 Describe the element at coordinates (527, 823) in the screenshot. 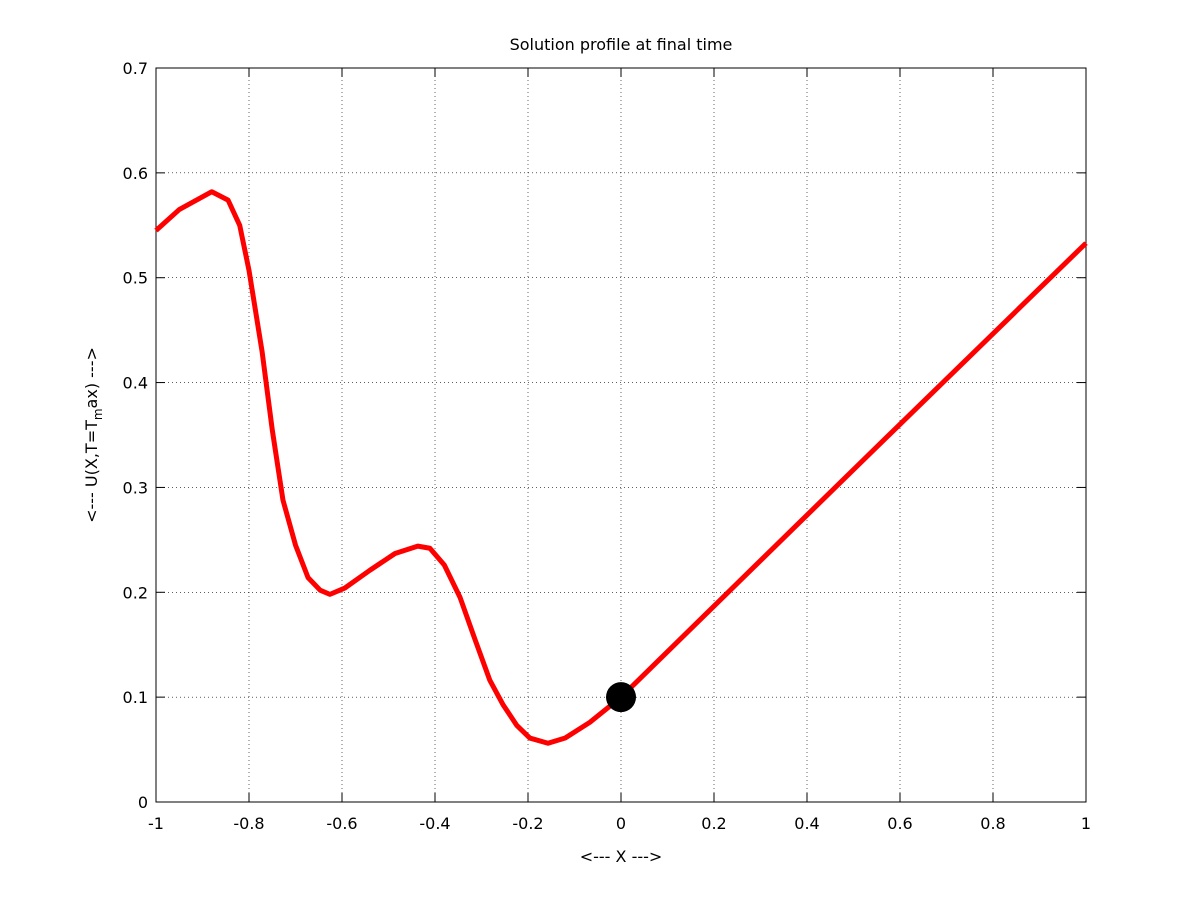

I see `x-tick-label: -0.2` at that location.